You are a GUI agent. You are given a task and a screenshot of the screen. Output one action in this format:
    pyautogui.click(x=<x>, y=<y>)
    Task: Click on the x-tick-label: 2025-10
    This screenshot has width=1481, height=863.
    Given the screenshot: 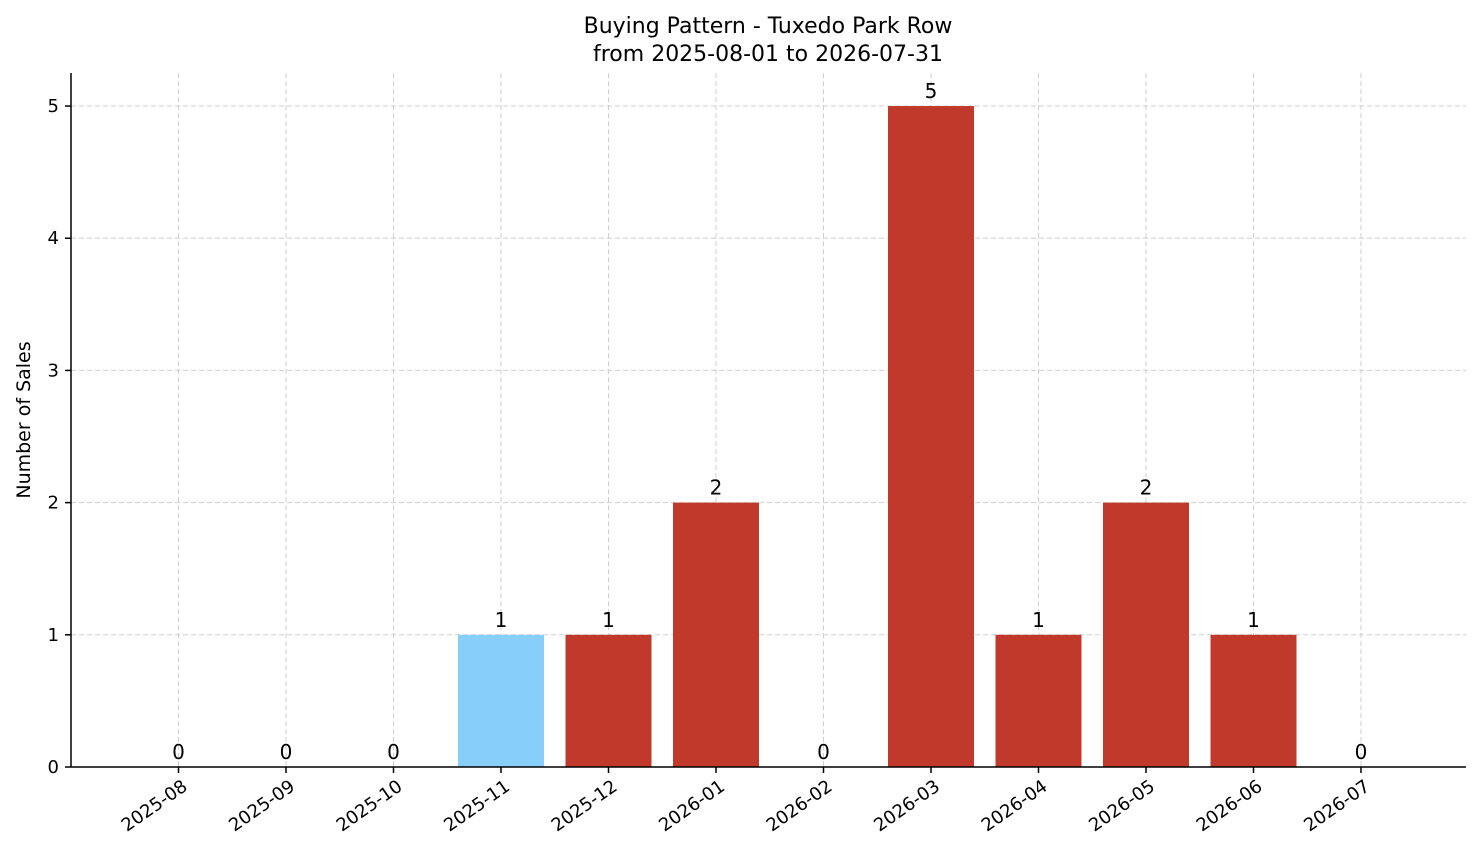 What is the action you would take?
    pyautogui.click(x=370, y=806)
    